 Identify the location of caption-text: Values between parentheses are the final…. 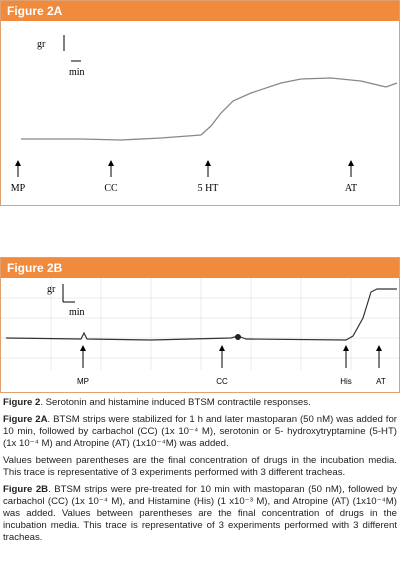
(200, 466).